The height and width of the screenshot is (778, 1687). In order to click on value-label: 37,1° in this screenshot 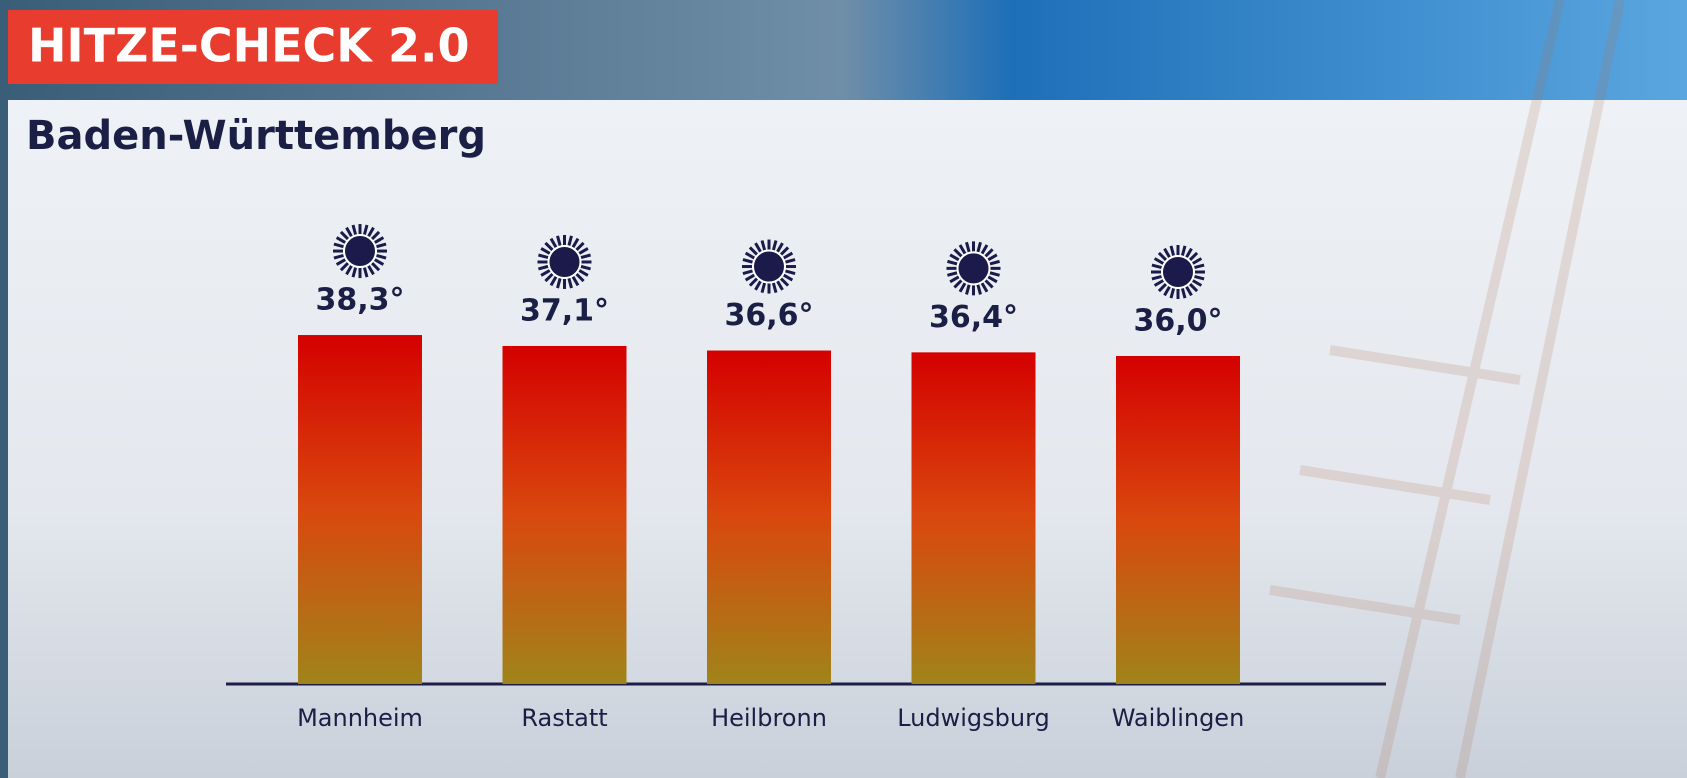, I will do `click(564, 310)`.